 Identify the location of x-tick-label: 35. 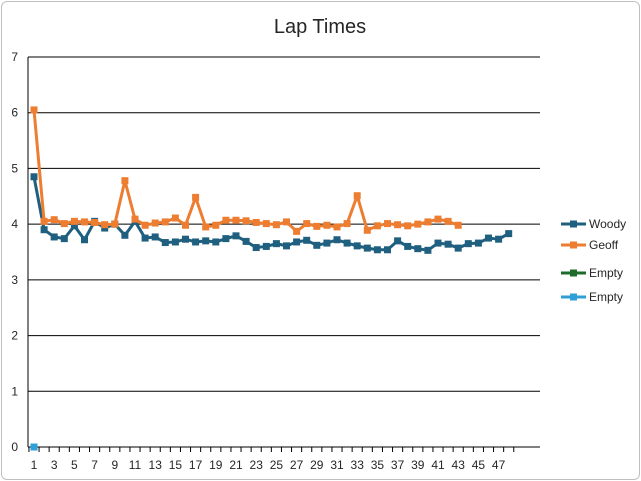
(378, 465).